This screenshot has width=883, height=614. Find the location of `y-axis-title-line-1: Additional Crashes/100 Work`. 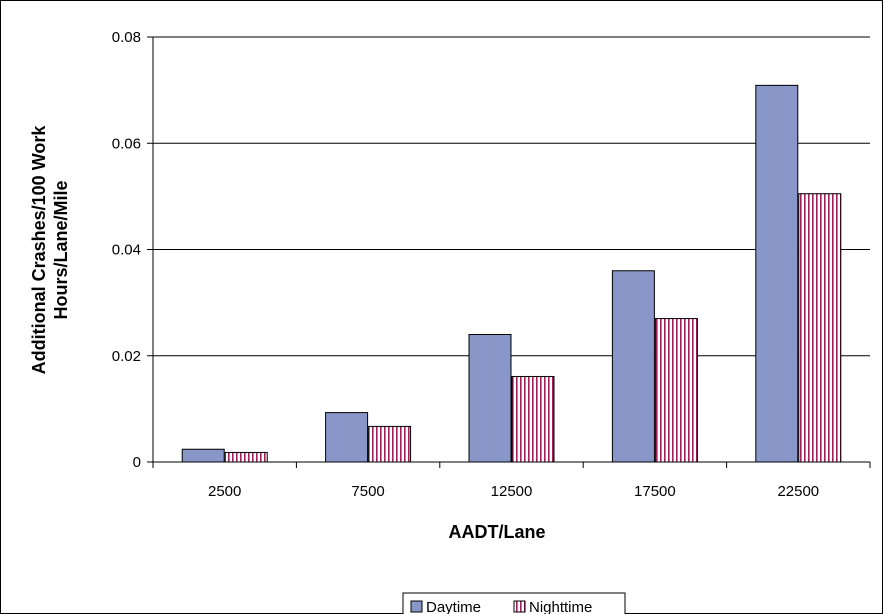

y-axis-title-line-1: Additional Crashes/100 Work is located at coordinates (39, 250).